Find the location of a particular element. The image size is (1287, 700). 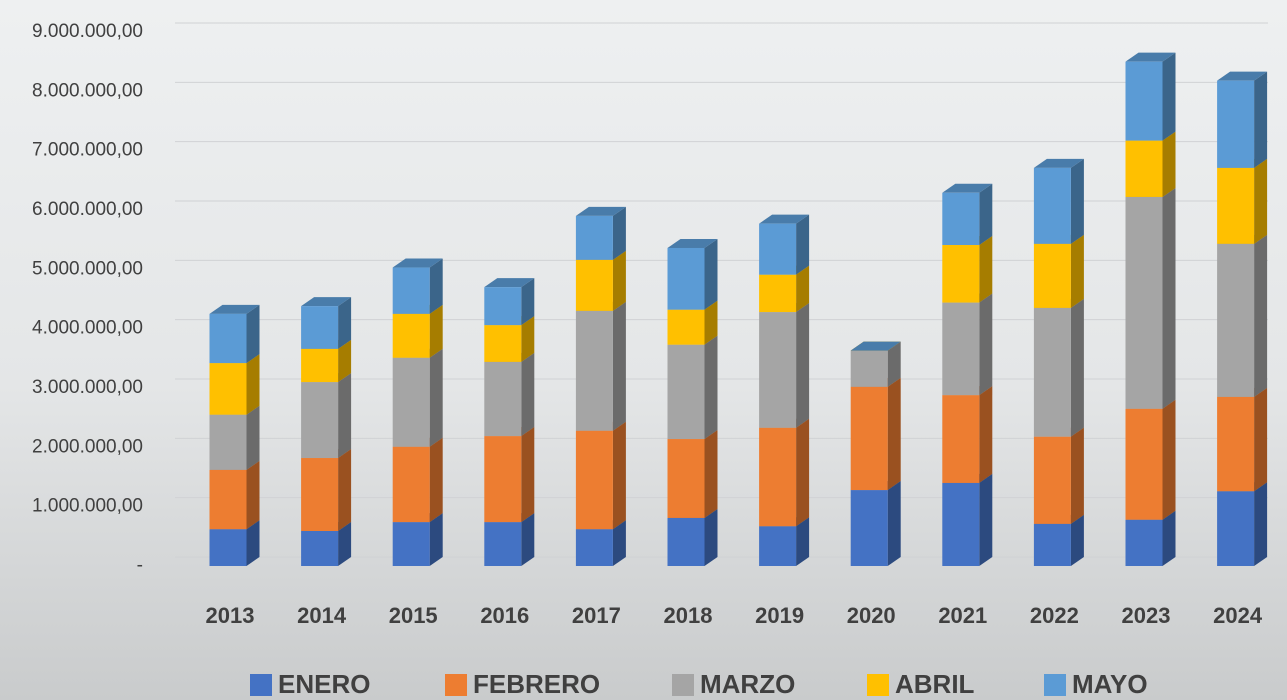

y-tick-label: 2.000.000,00 is located at coordinates (87, 446).